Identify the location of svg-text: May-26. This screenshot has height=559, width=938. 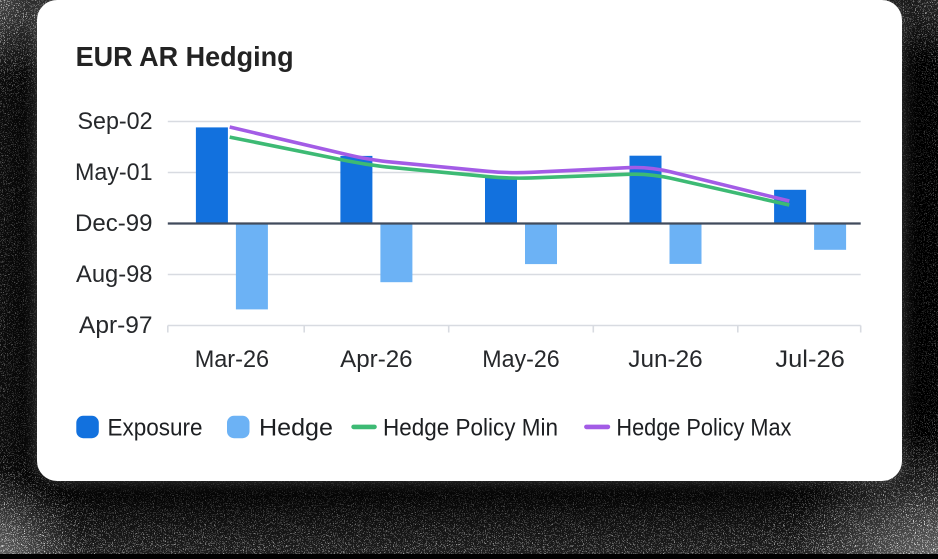
(520, 359).